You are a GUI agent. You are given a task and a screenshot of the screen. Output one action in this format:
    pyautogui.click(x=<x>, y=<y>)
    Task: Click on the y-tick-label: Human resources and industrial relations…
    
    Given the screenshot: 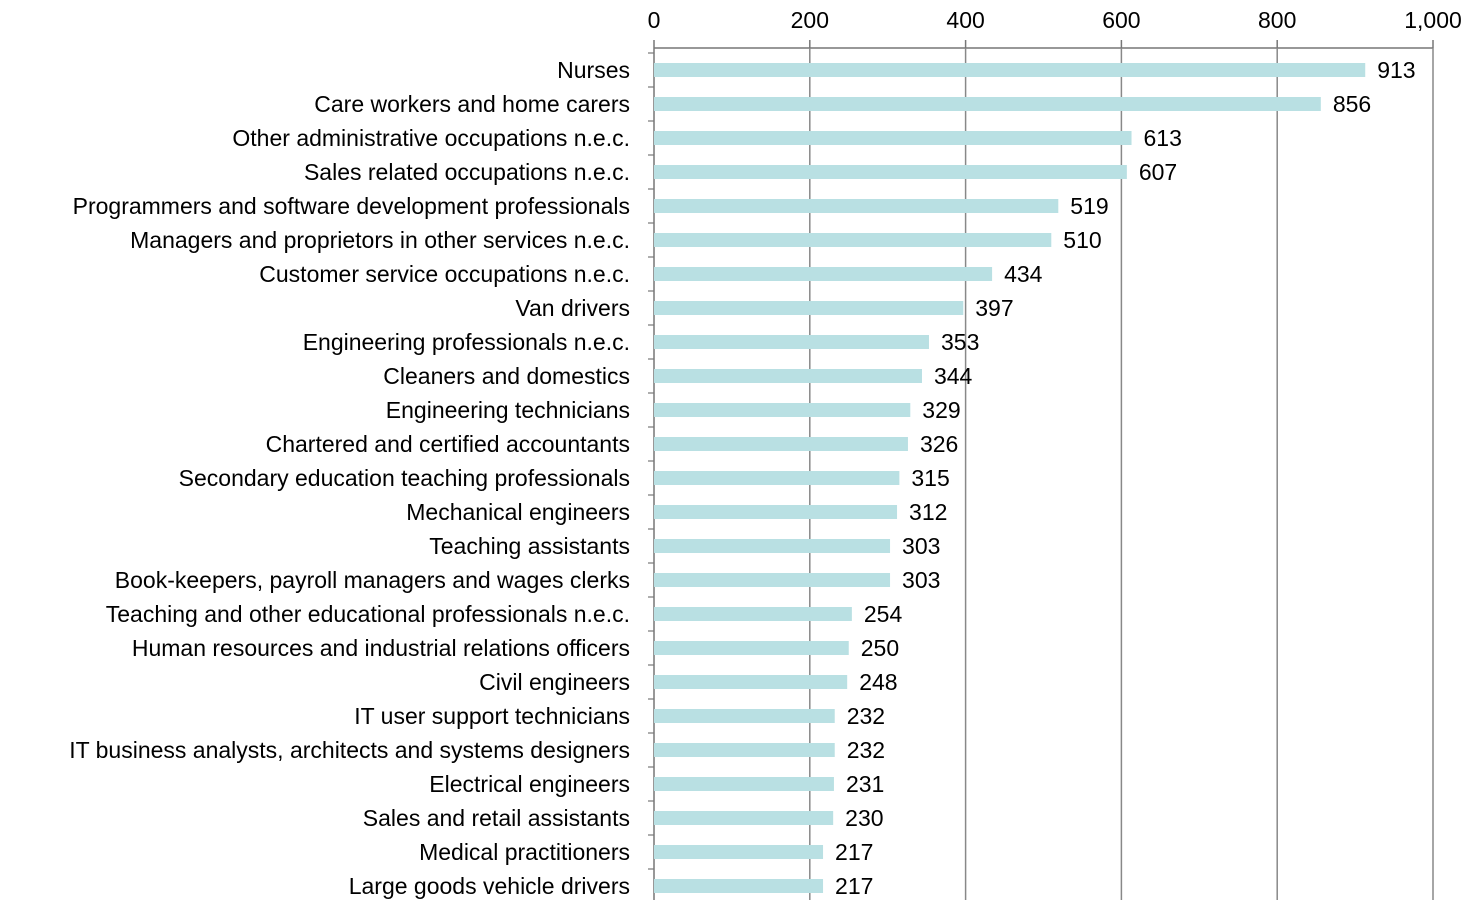 What is the action you would take?
    pyautogui.click(x=381, y=648)
    